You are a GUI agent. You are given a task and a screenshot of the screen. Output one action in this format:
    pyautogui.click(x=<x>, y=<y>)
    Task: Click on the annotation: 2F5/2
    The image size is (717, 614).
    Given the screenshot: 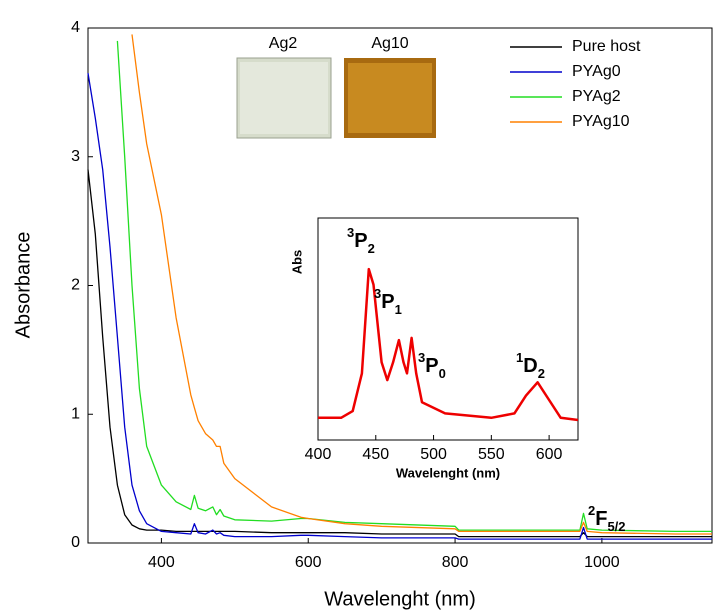 What is the action you would take?
    pyautogui.click(x=607, y=518)
    